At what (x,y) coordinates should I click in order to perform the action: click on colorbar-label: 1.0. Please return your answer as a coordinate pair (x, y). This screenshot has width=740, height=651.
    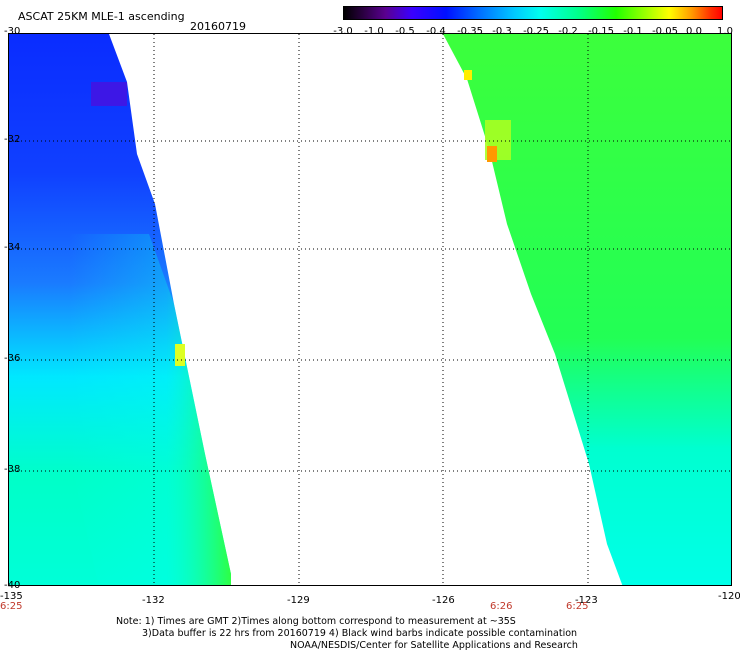
    Looking at the image, I should click on (725, 31).